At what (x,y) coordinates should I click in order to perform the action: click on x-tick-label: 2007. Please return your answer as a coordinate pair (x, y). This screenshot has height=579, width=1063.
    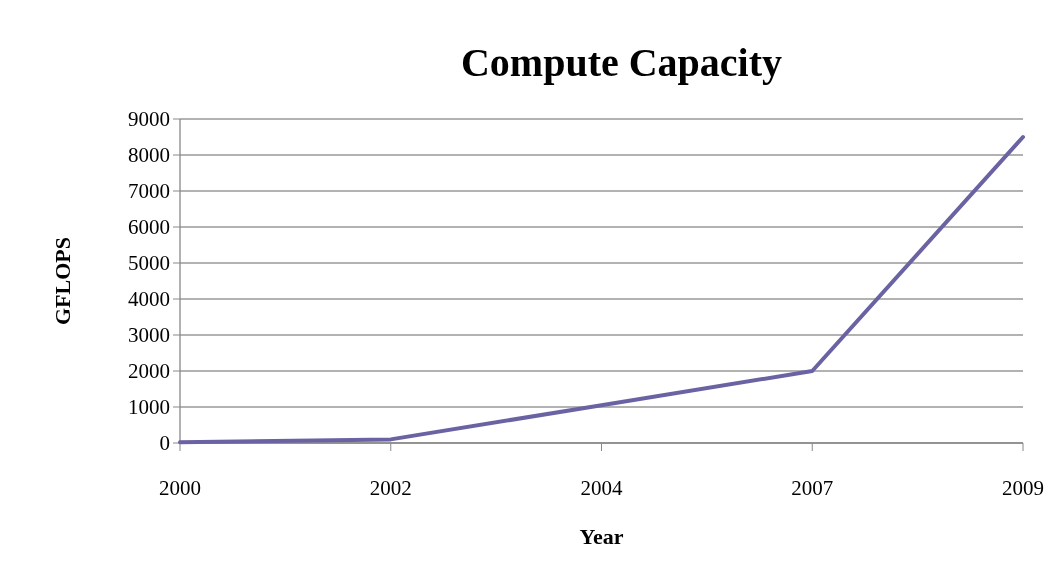
    Looking at the image, I should click on (812, 488).